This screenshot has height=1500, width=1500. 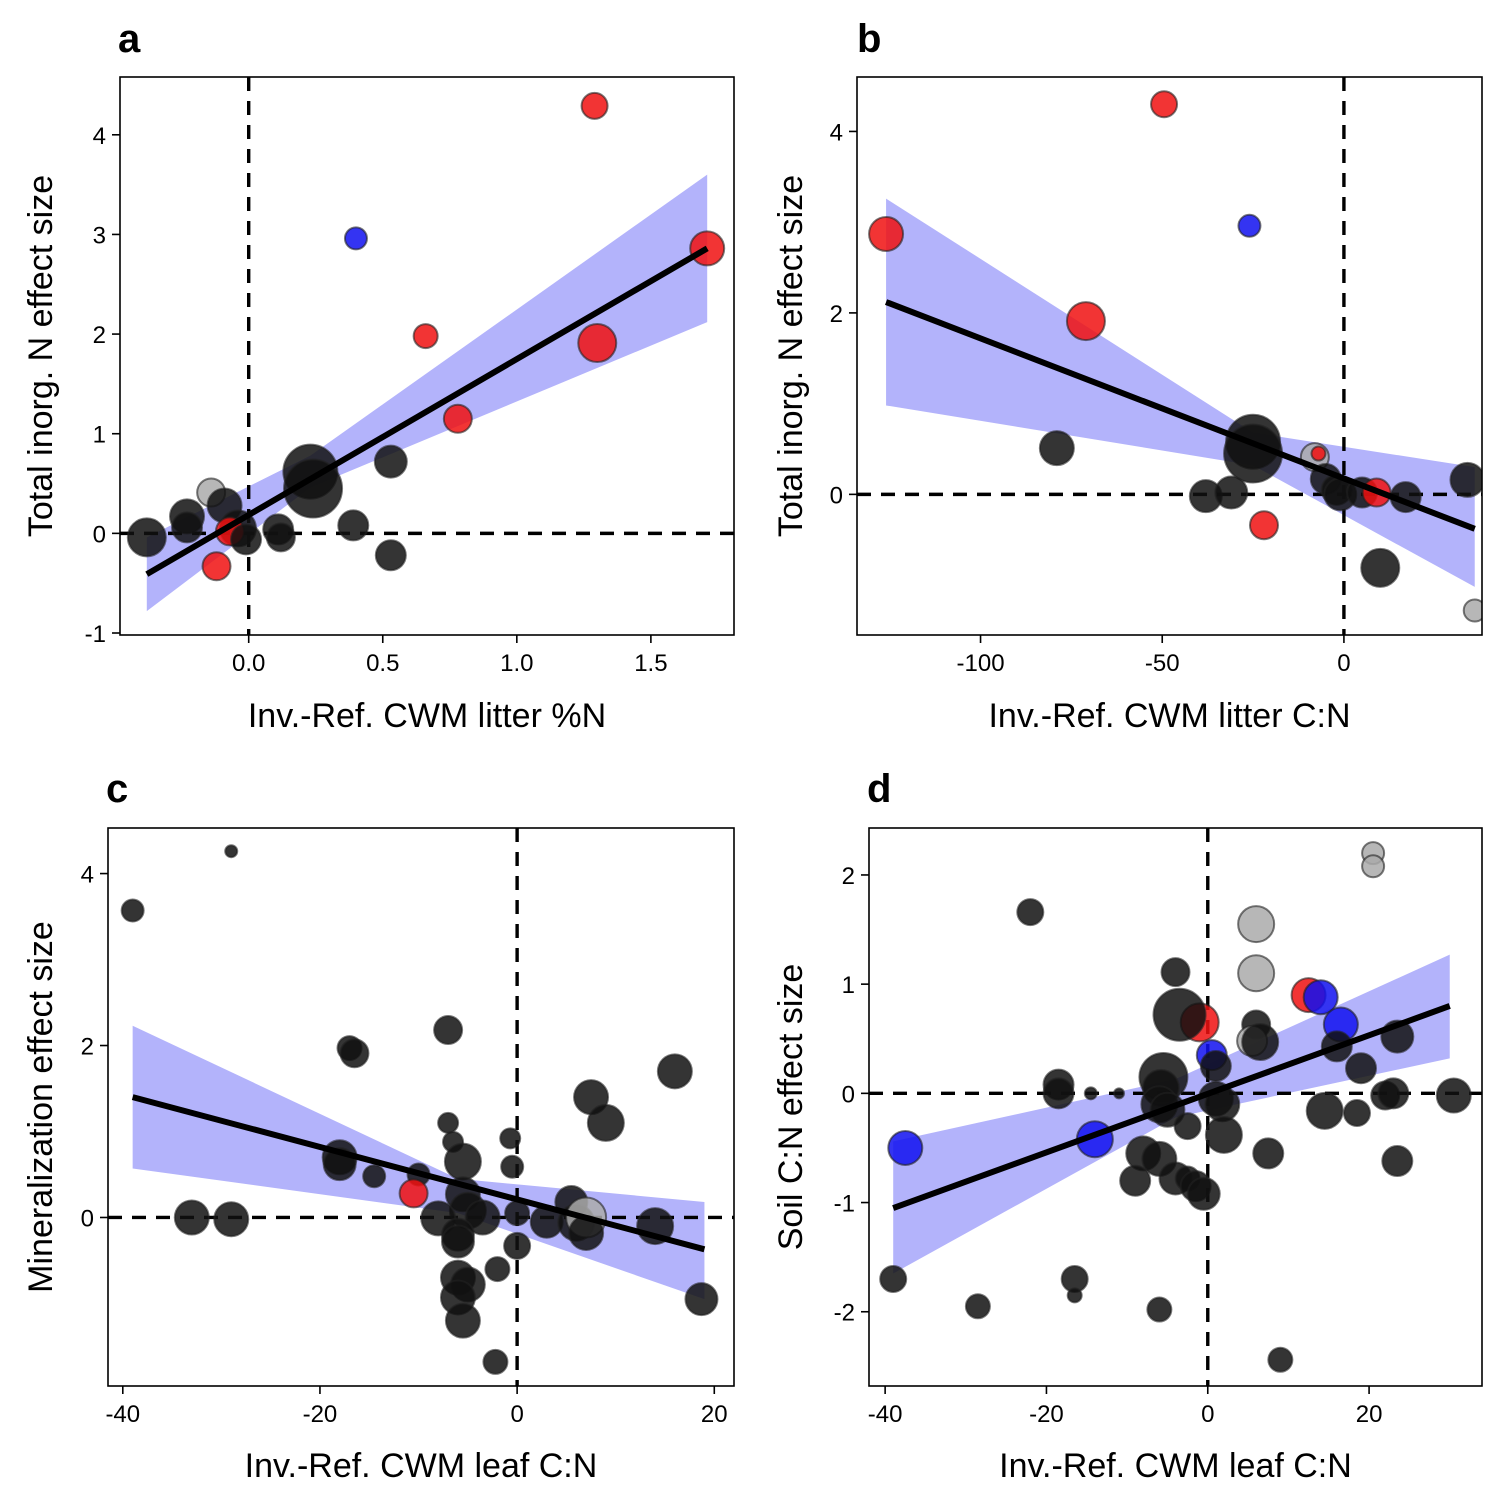 I want to click on x-tick-label: 1.5, so click(x=650, y=663).